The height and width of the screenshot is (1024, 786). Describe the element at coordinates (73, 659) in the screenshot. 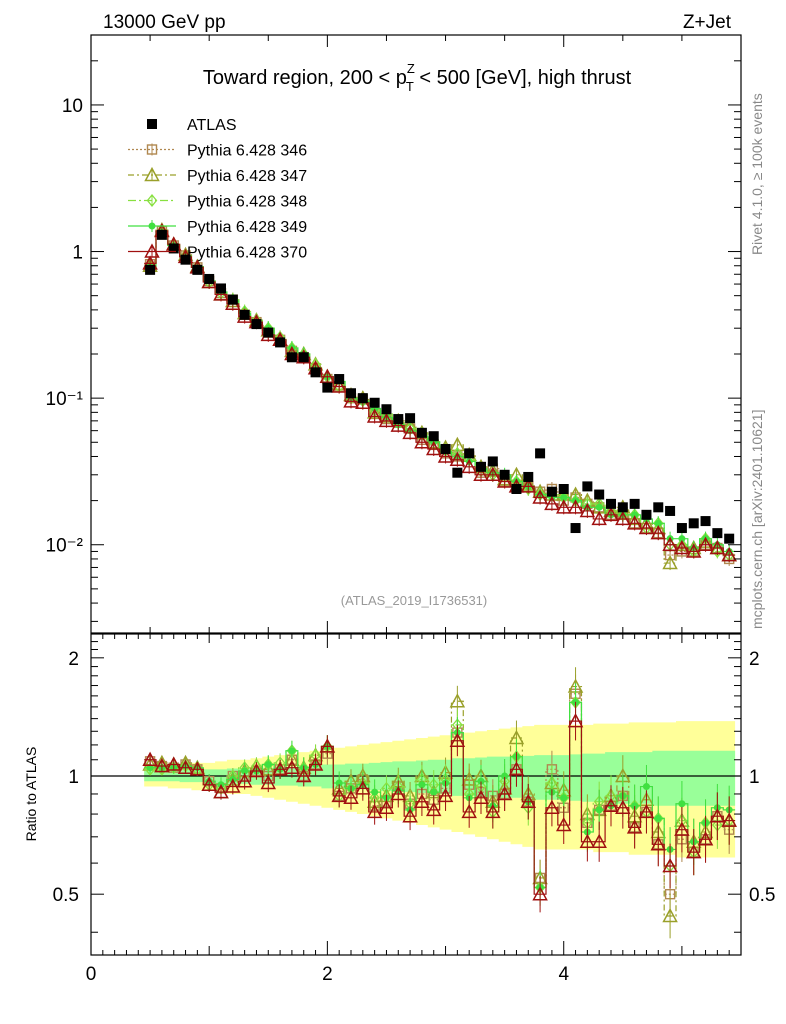

I see `ratio-y-tick-label: 2` at that location.